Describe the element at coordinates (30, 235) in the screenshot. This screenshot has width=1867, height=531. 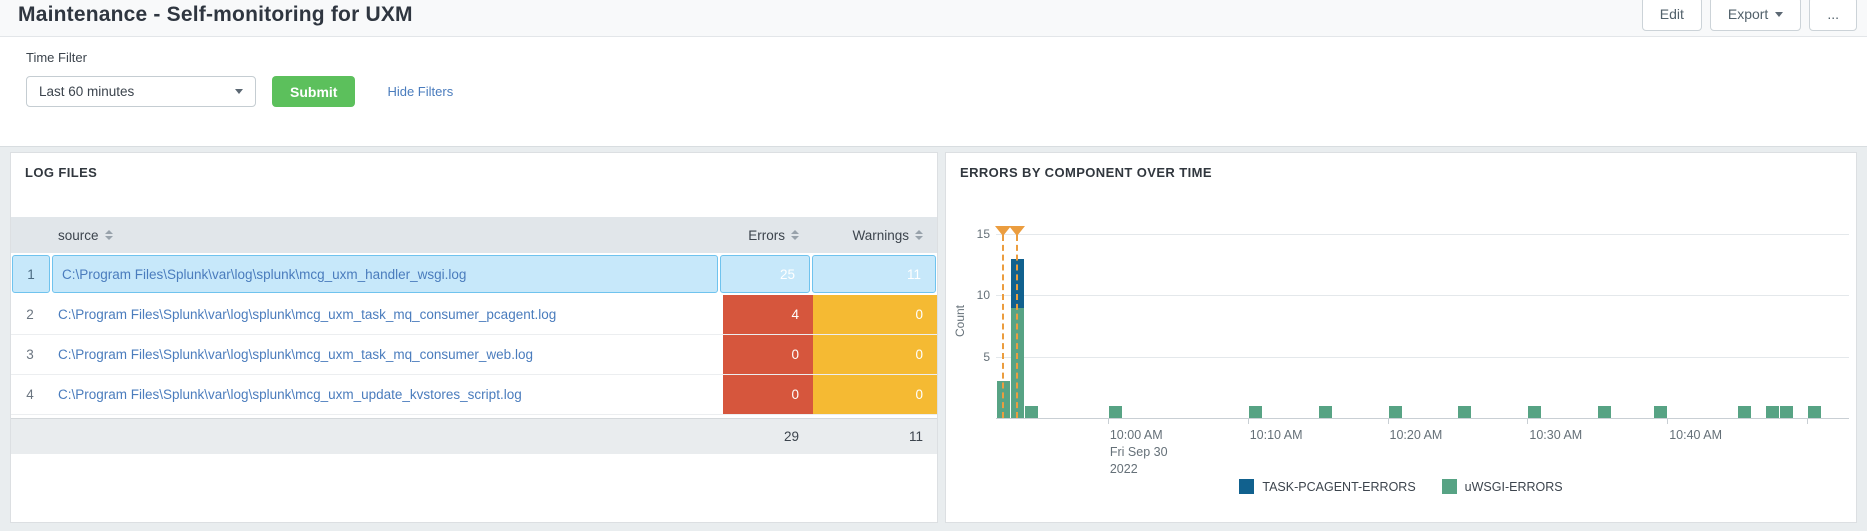
I see `col-header-rownum` at that location.